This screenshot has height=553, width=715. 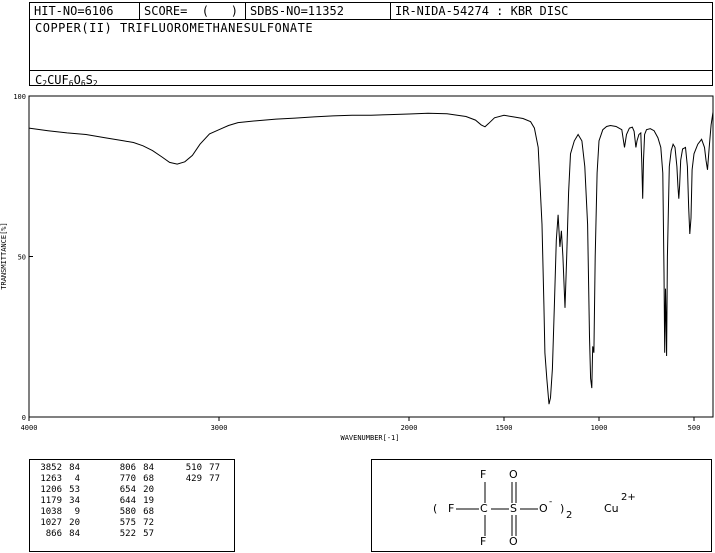 I want to click on sdbs-number: SDBS-NO=11352, so click(x=318, y=11).